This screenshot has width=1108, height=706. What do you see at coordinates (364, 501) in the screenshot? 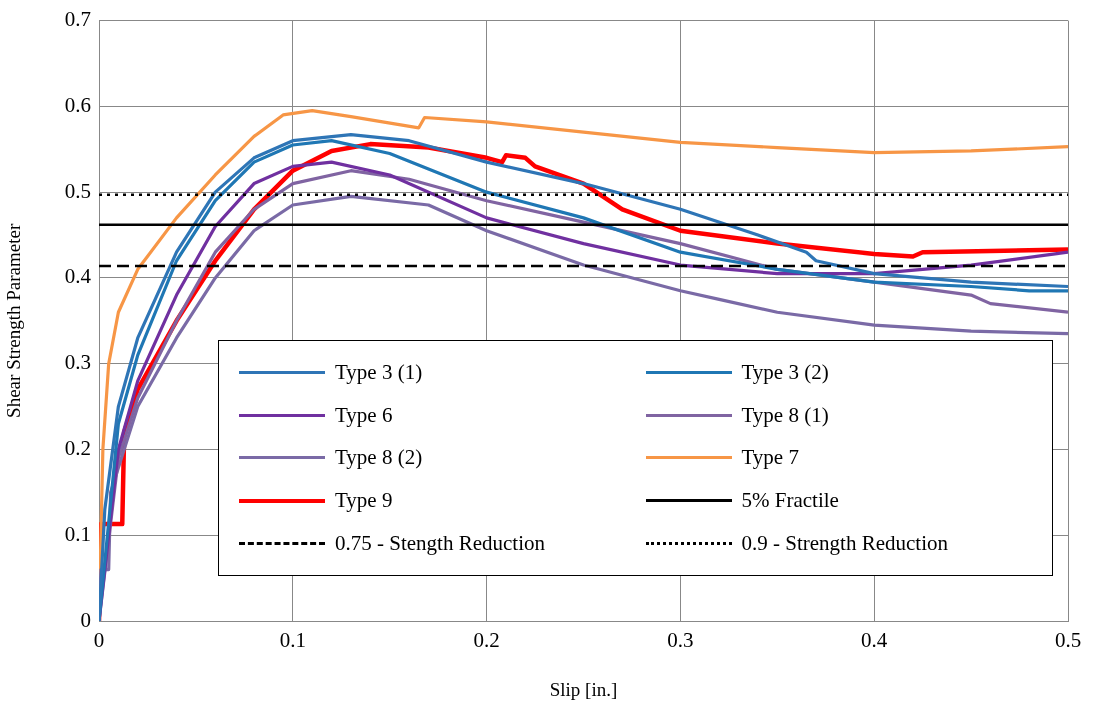
I see `legend-label: Type 9` at bounding box center [364, 501].